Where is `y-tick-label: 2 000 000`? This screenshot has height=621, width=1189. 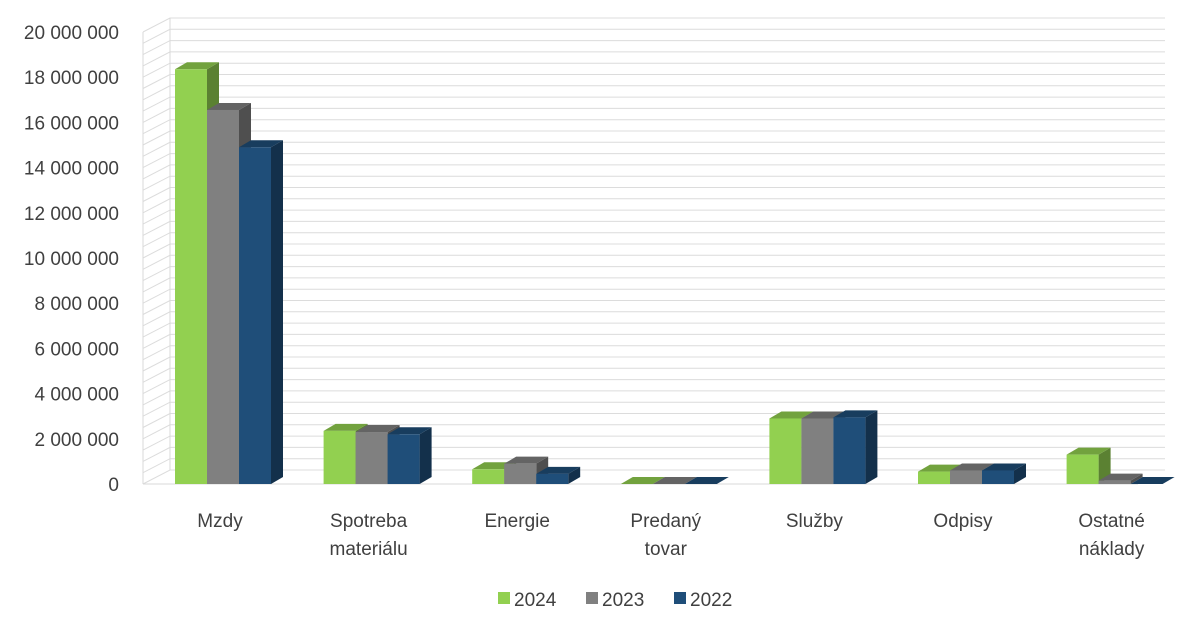
y-tick-label: 2 000 000 is located at coordinates (76, 440).